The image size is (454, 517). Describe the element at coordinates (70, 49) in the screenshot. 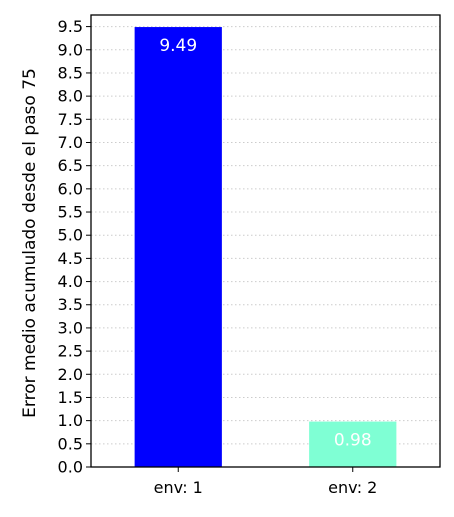

I see `y-tick-label: 9.0` at that location.